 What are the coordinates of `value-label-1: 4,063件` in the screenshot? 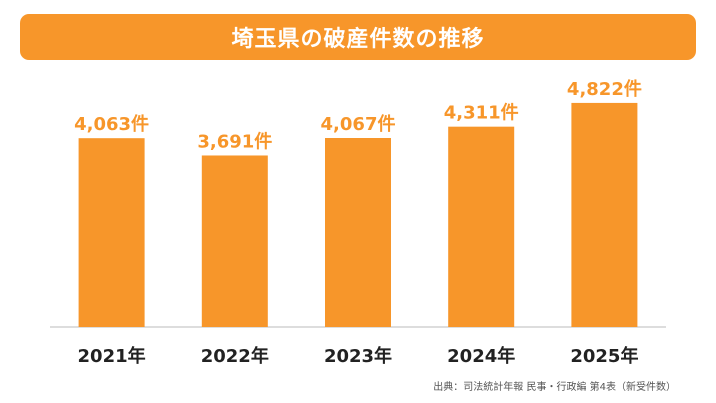 It's located at (111, 124).